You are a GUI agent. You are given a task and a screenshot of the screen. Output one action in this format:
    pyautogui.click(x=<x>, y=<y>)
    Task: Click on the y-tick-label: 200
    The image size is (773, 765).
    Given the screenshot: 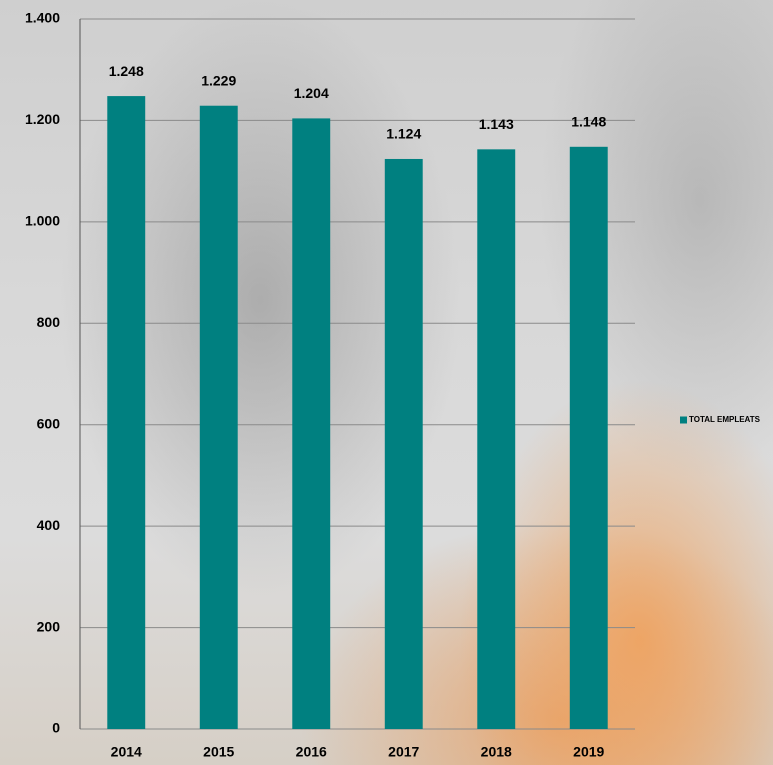 What is the action you would take?
    pyautogui.click(x=49, y=626)
    